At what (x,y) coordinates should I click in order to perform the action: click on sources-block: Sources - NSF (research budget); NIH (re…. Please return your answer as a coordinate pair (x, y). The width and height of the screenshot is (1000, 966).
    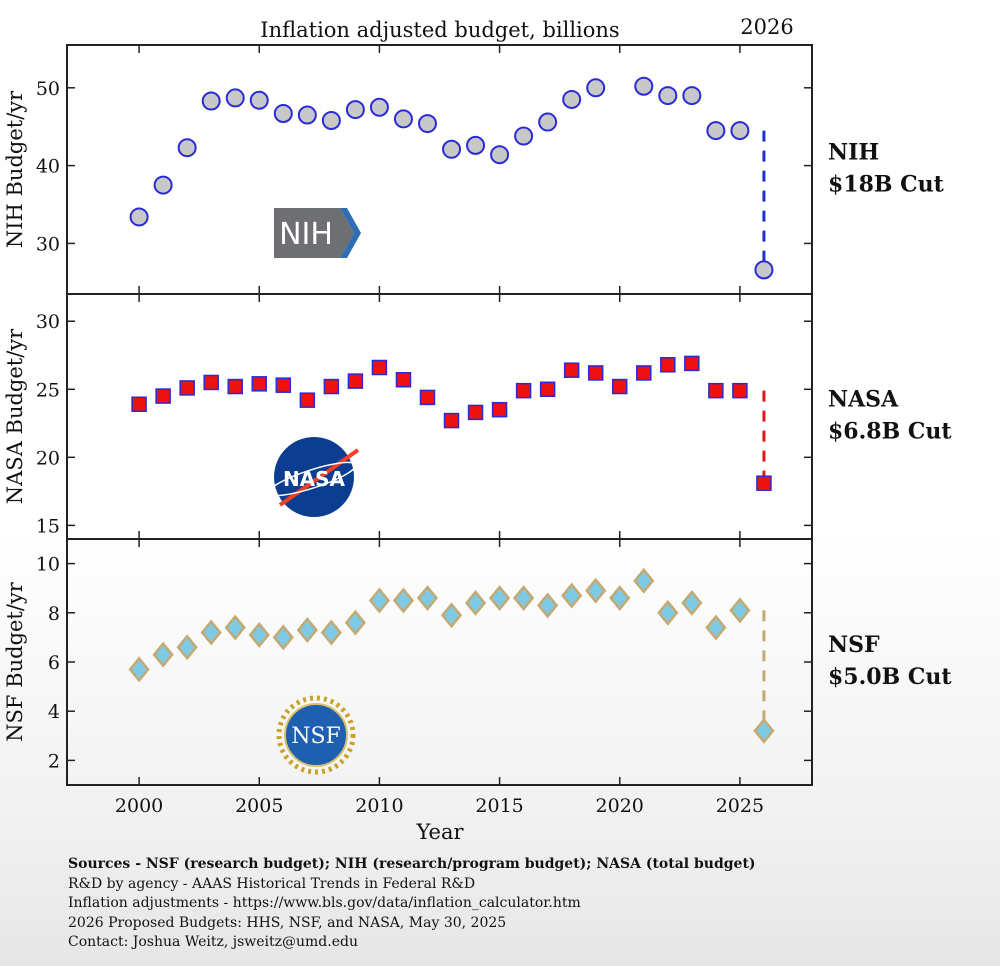
    Looking at the image, I should click on (412, 904).